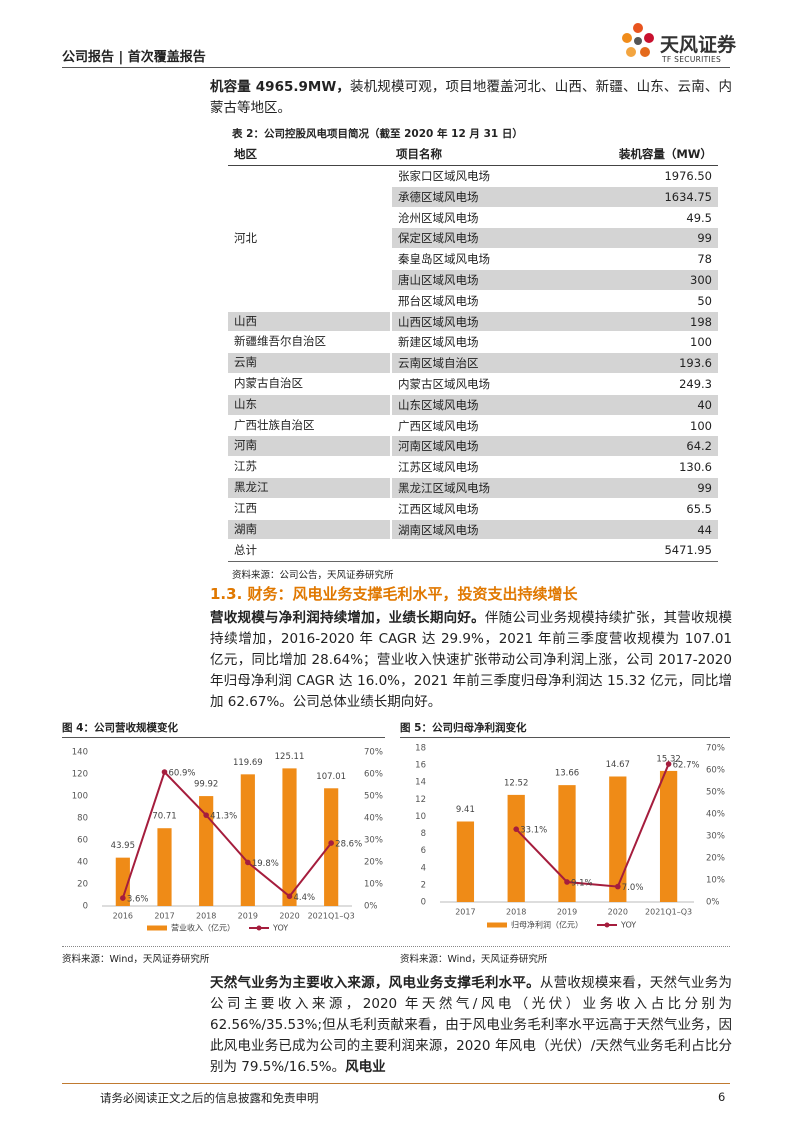 This screenshot has height=1122, width=793. I want to click on bar-label: 9.41, so click(465, 810).